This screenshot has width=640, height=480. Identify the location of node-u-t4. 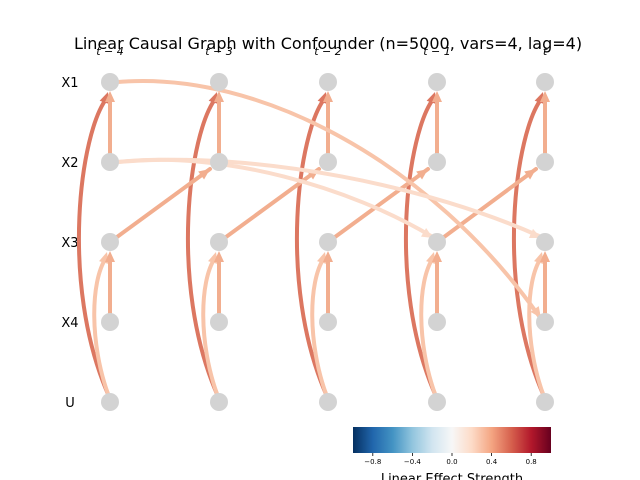
(545, 402).